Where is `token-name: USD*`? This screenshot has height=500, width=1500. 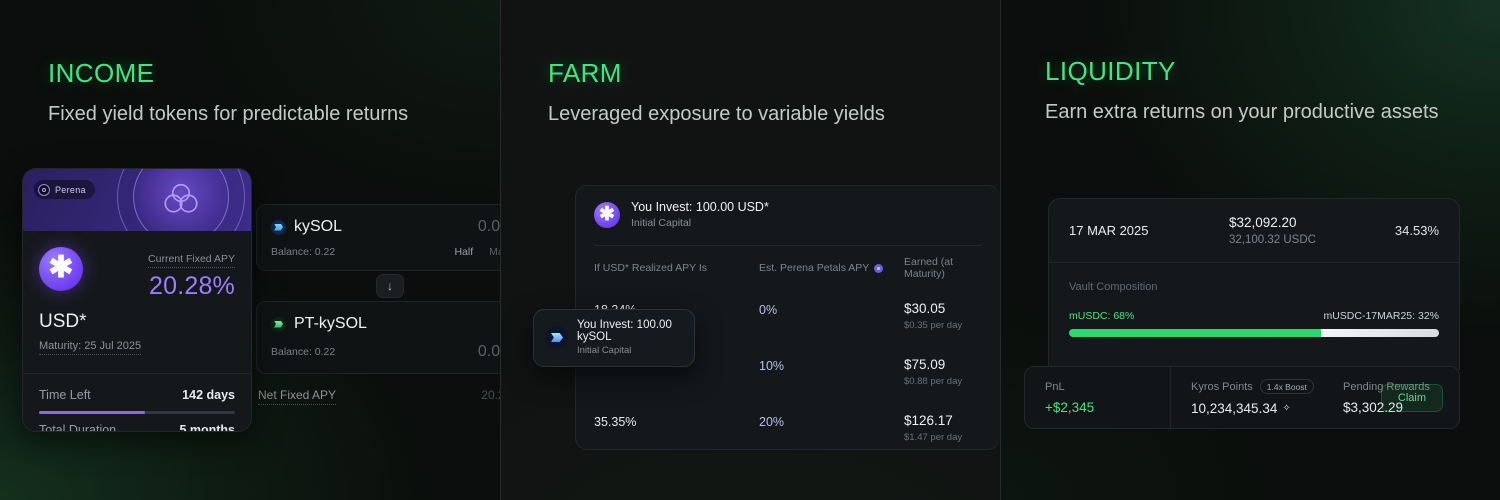 token-name: USD* is located at coordinates (63, 321).